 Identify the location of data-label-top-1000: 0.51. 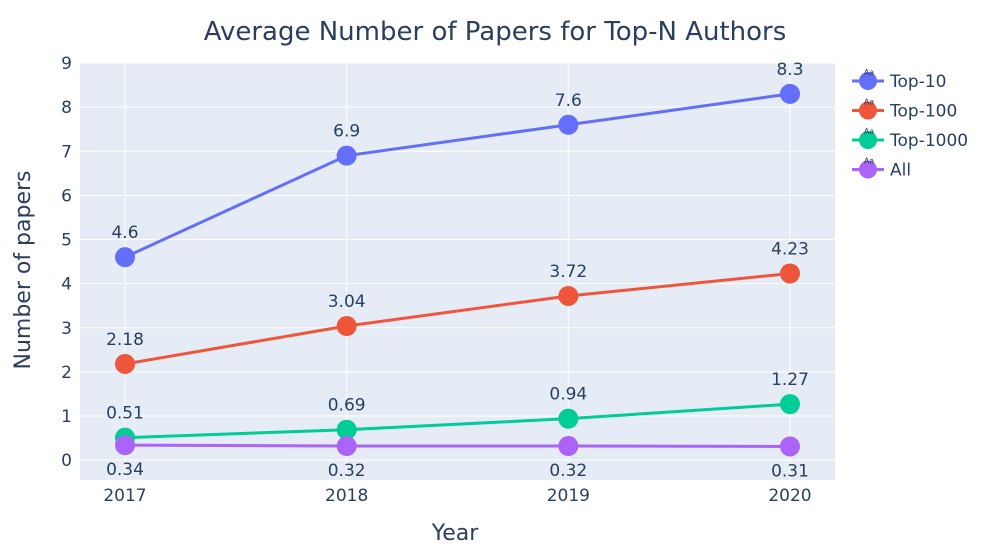
(125, 414).